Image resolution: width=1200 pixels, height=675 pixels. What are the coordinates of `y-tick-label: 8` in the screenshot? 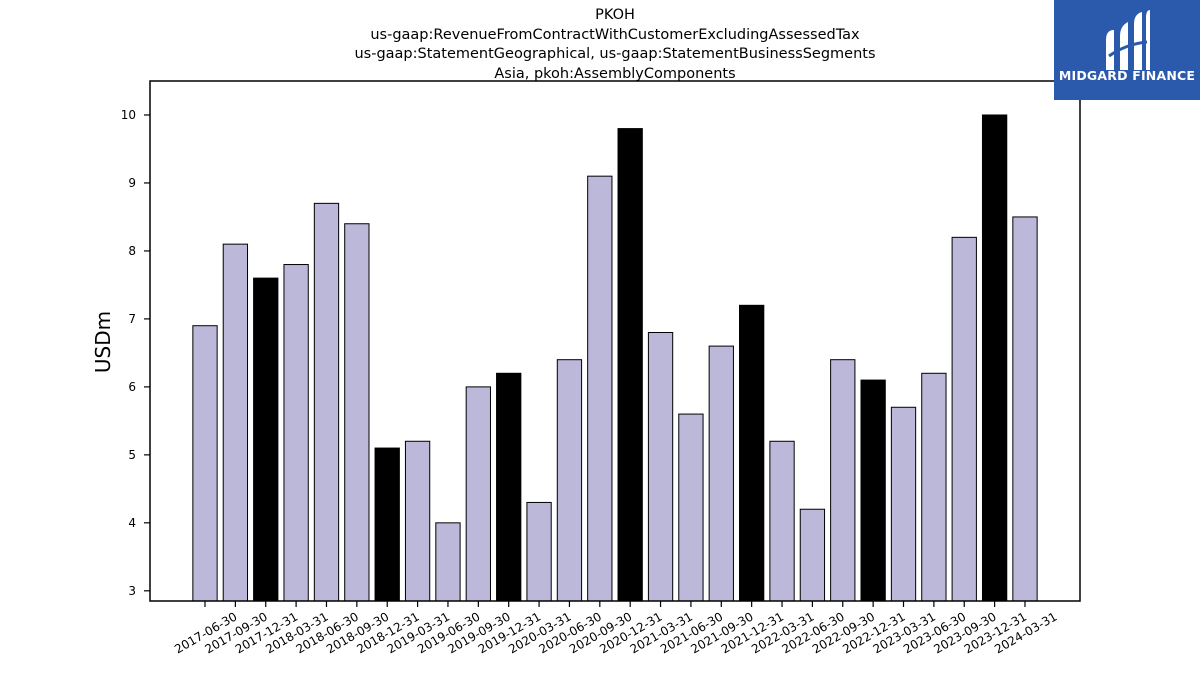 It's located at (132, 251).